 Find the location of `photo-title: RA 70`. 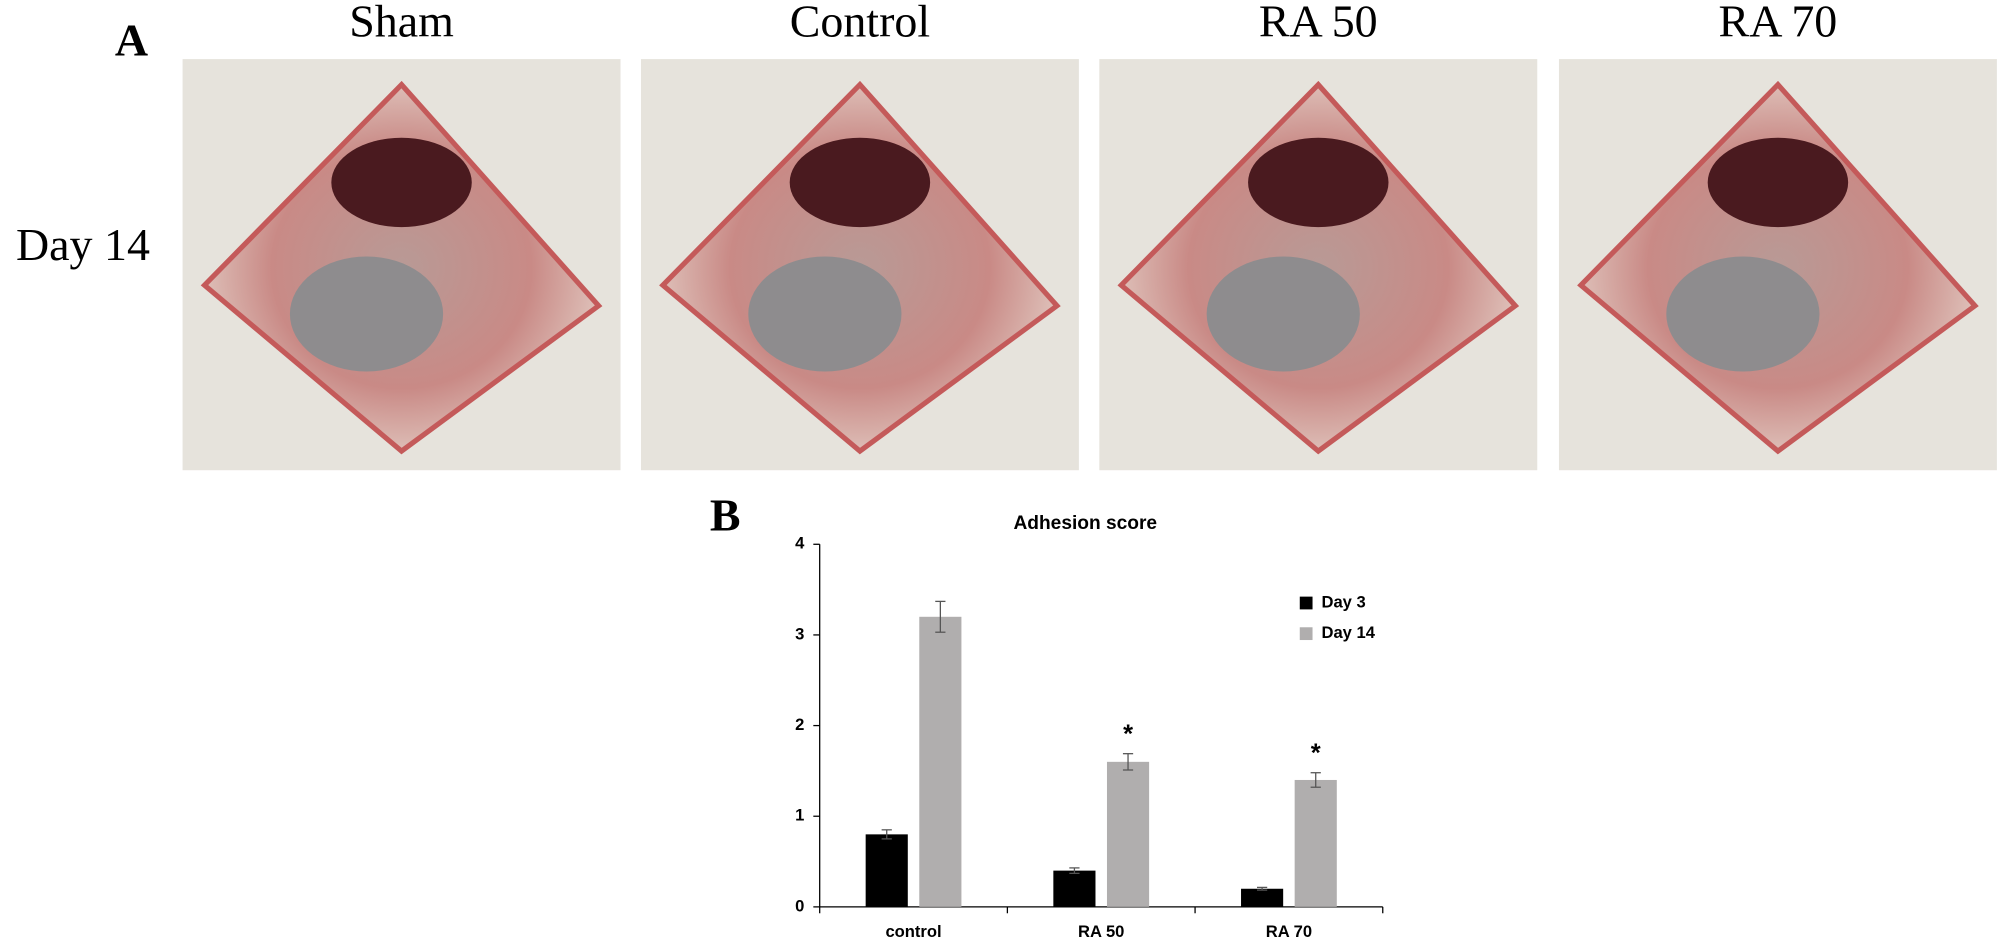

photo-title: RA 70 is located at coordinates (1778, 23).